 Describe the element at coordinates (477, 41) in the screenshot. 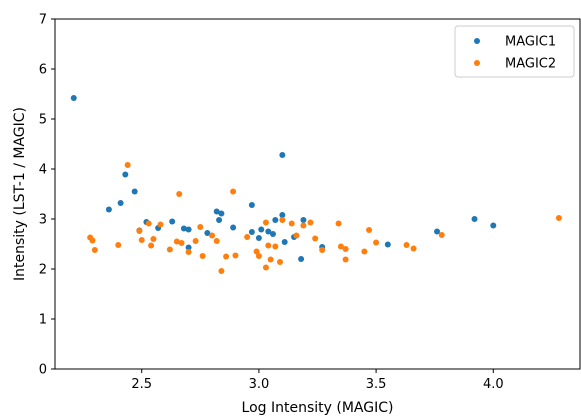

I see `legend-marker-magic1` at that location.